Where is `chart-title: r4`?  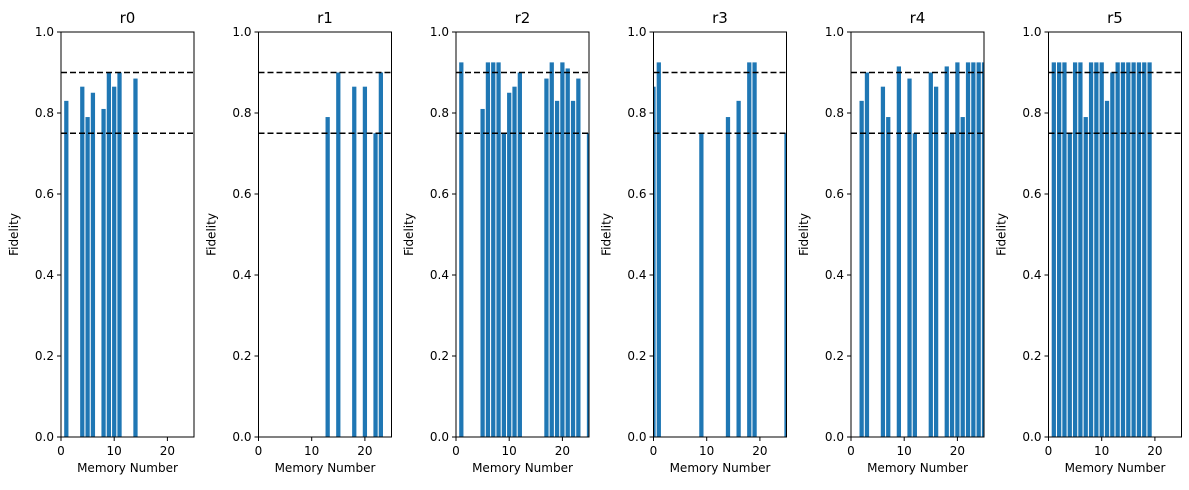
chart-title: r4 is located at coordinates (918, 18).